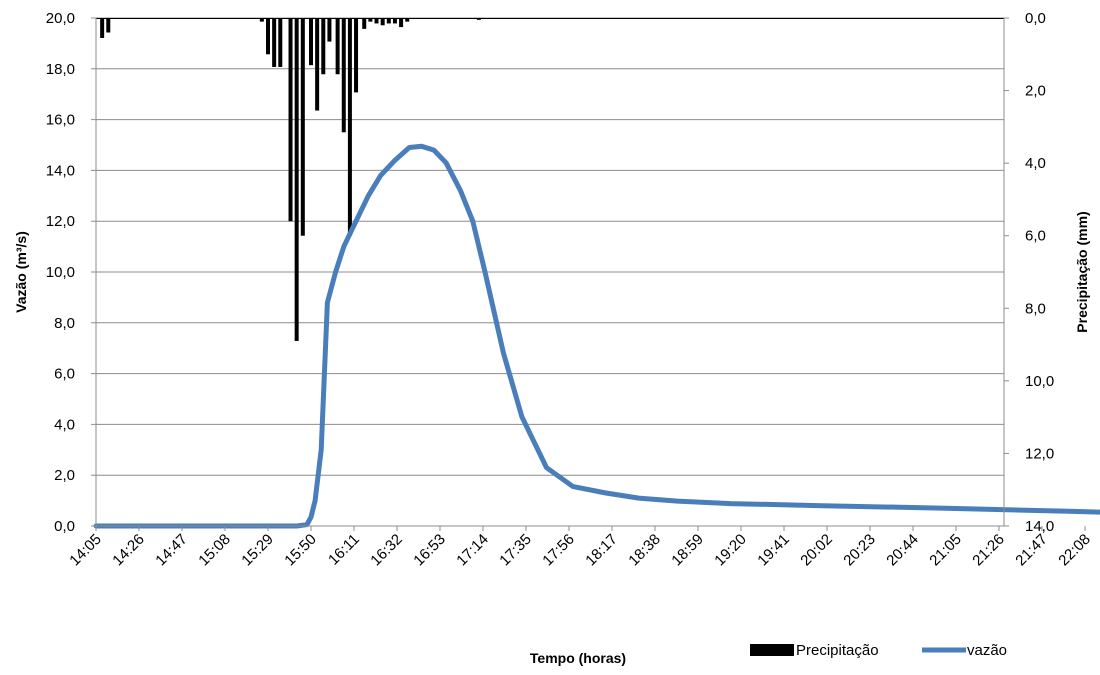 The height and width of the screenshot is (675, 1100). What do you see at coordinates (515, 550) in the screenshot?
I see `x-tick-label: 17:35` at bounding box center [515, 550].